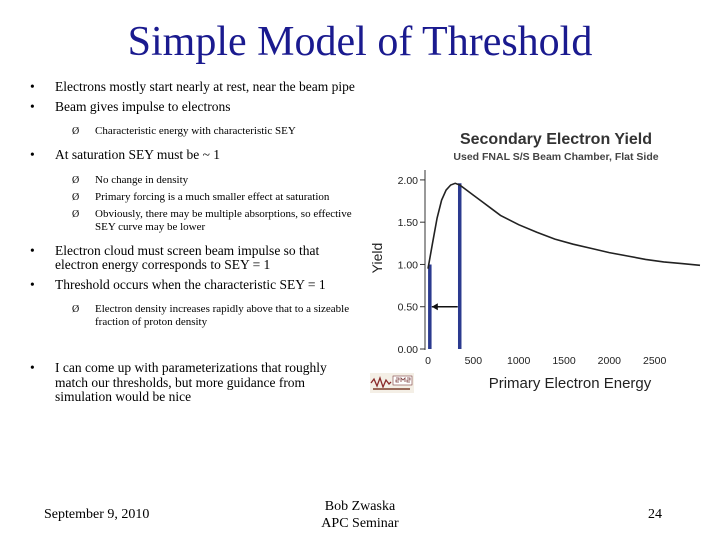  Describe the element at coordinates (556, 139) in the screenshot. I see `chart-title: Secondary Electron Yield` at that location.